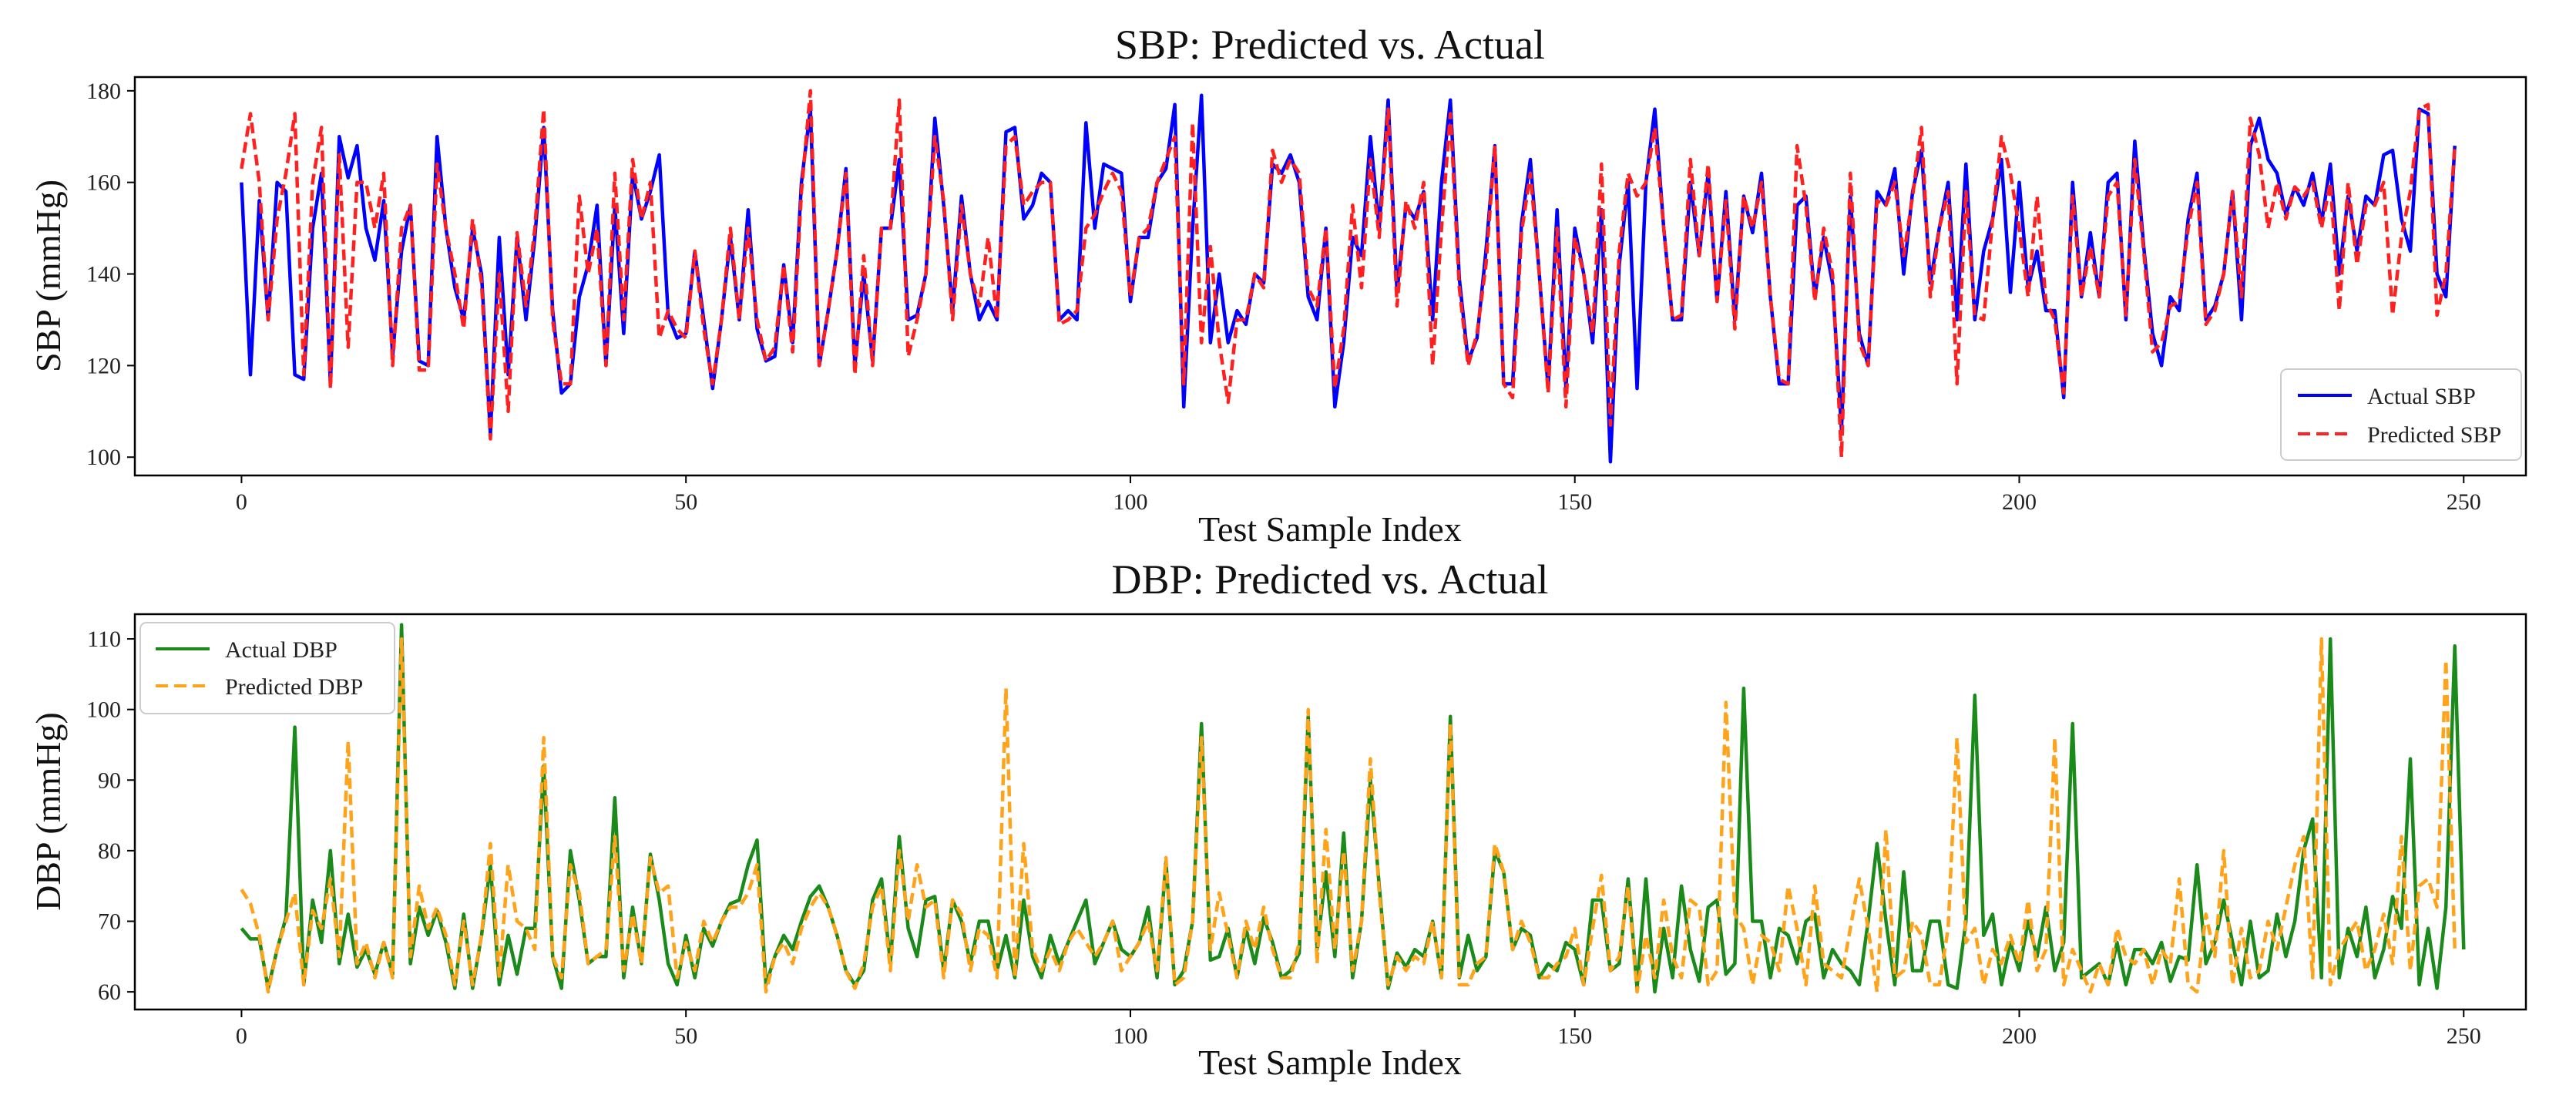 This screenshot has height=1112, width=2576. What do you see at coordinates (48, 811) in the screenshot?
I see `dbp-y-axis-label: DBP (mmHg)` at bounding box center [48, 811].